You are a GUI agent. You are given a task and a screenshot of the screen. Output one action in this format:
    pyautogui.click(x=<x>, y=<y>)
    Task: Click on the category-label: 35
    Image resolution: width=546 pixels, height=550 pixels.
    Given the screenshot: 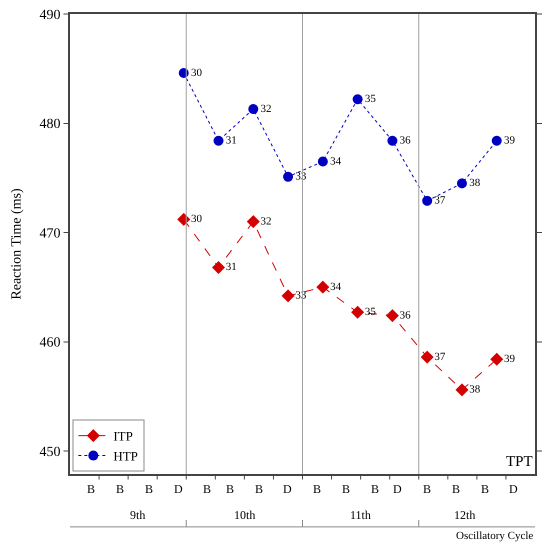 What is the action you would take?
    pyautogui.click(x=370, y=98)
    